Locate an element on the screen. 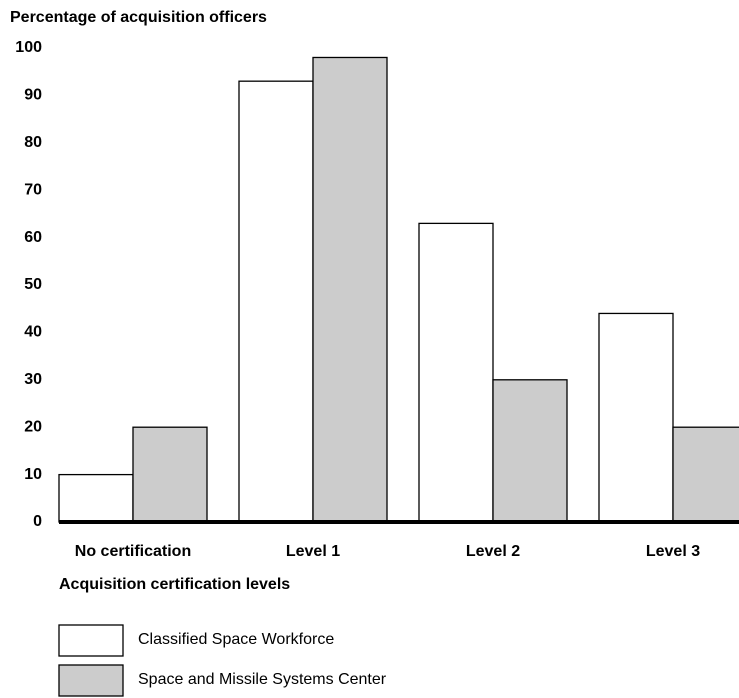 This screenshot has height=698, width=739. y-tick-label: 80 is located at coordinates (33, 142).